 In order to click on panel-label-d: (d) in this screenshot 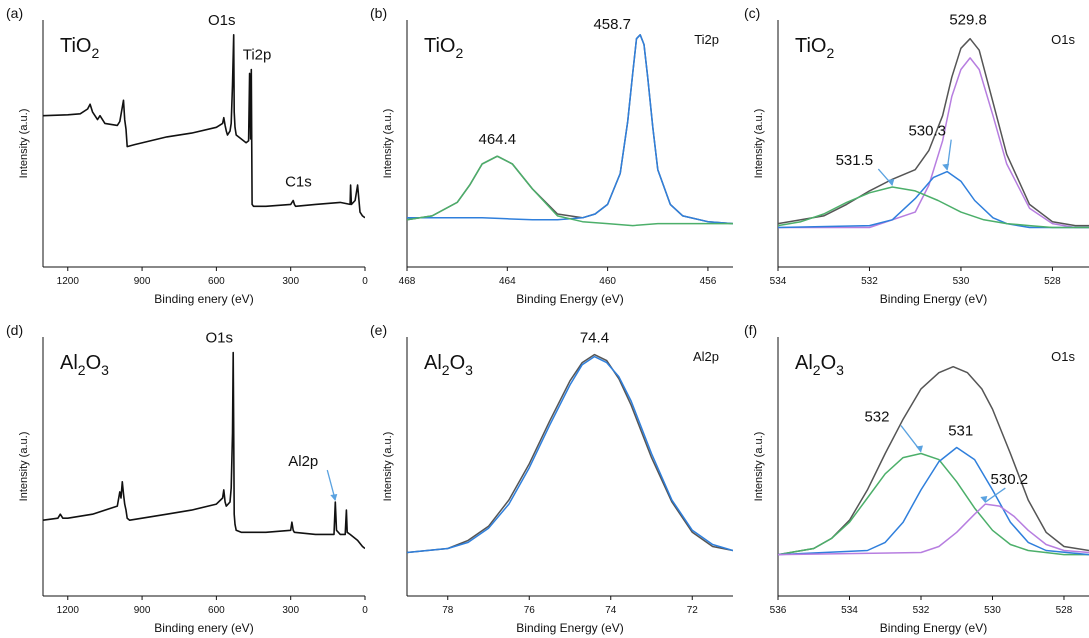, I will do `click(14, 330)`.